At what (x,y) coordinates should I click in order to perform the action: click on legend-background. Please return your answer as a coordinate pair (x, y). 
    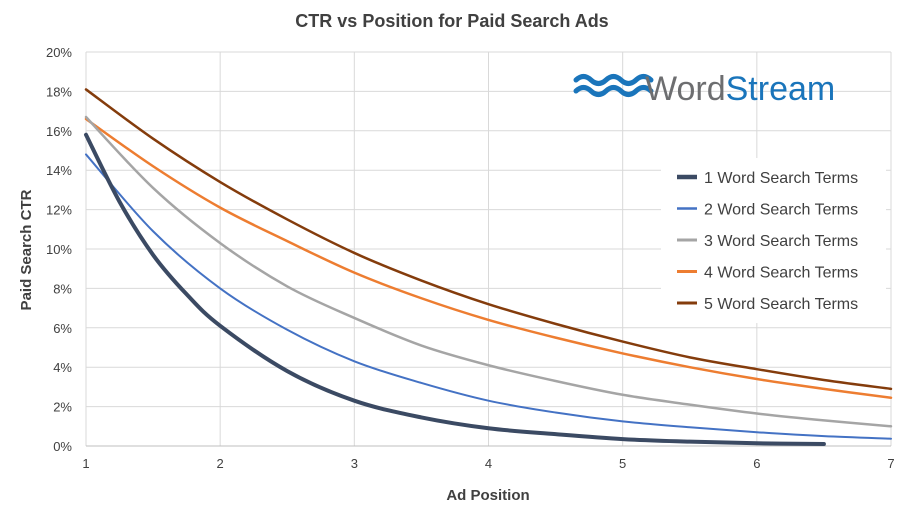
    Looking at the image, I should click on (773, 240).